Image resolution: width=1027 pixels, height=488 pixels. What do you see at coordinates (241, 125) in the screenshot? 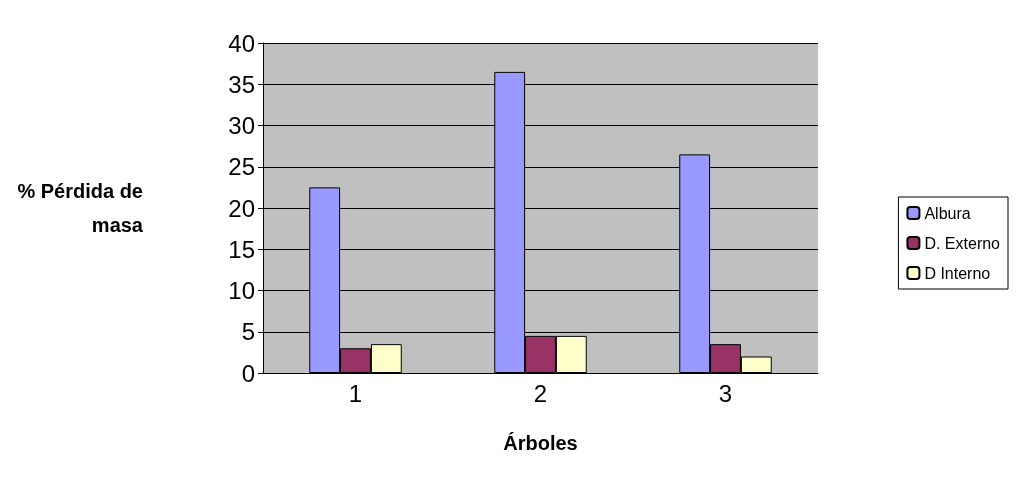
I see `y-tick-label: 30` at bounding box center [241, 125].